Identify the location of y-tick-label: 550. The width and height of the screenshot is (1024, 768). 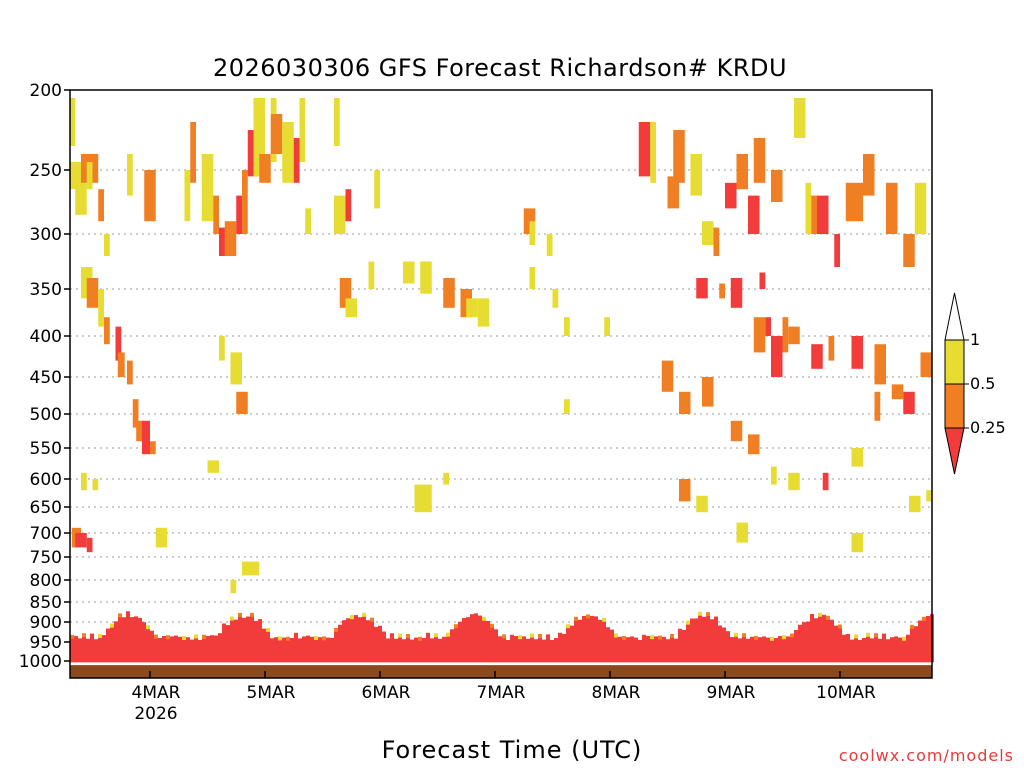
(46, 449).